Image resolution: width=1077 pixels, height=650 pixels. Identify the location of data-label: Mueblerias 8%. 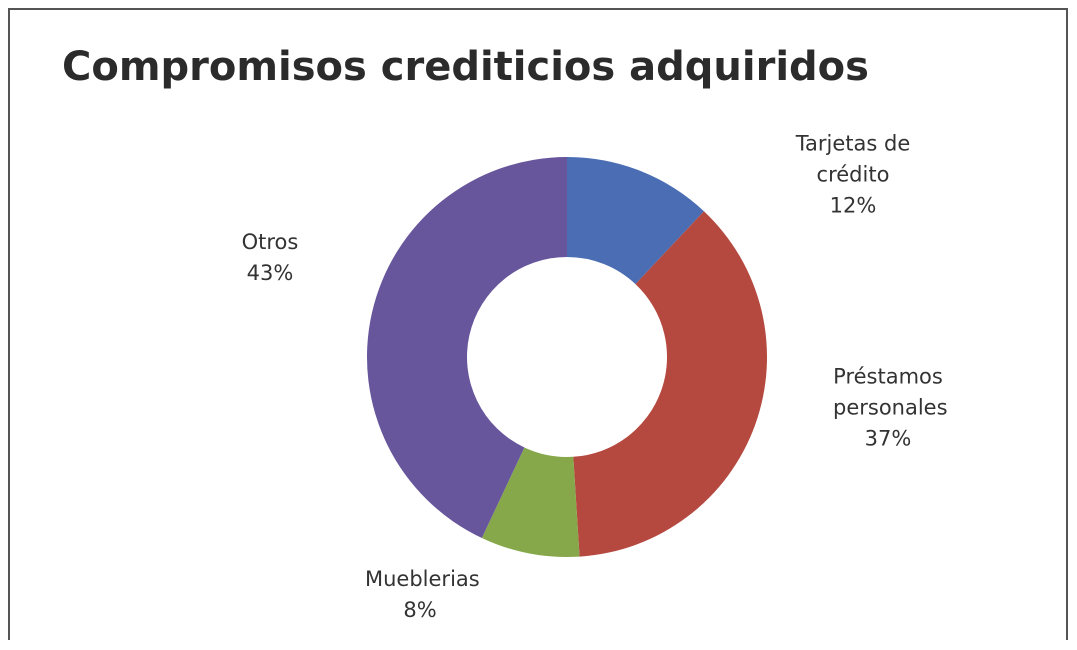
(420, 595).